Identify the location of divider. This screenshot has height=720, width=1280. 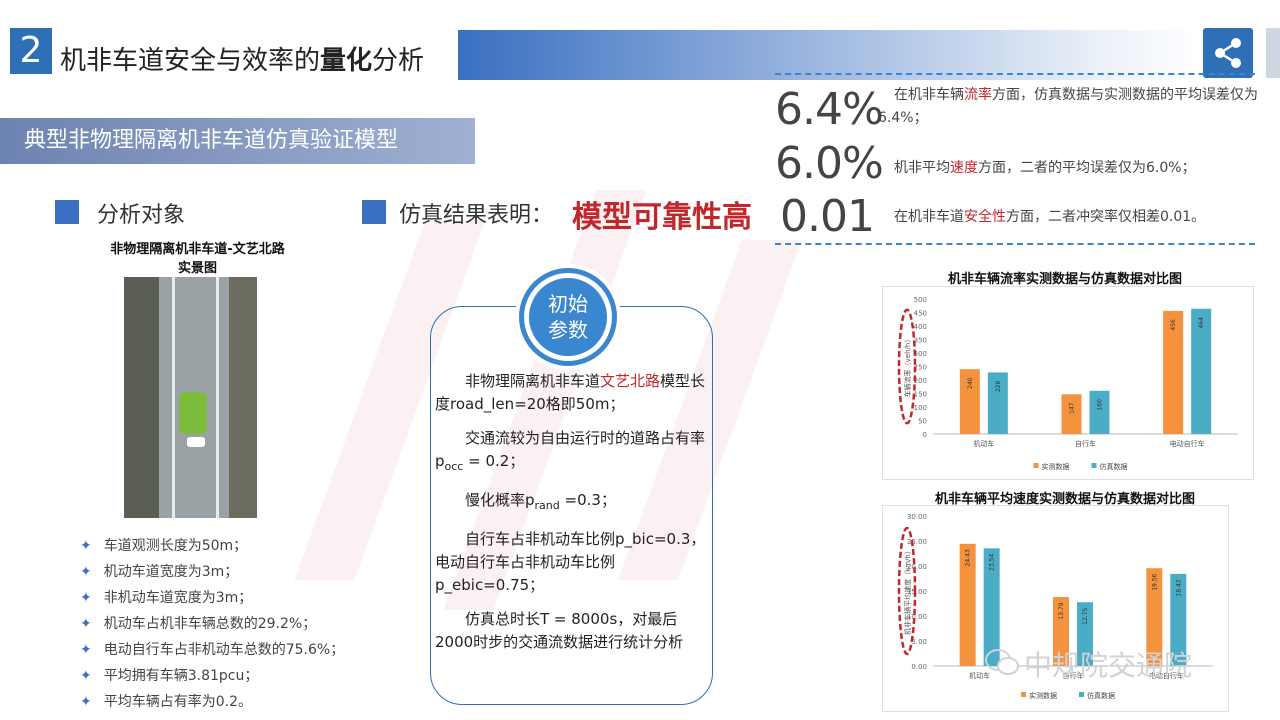
(1015, 74).